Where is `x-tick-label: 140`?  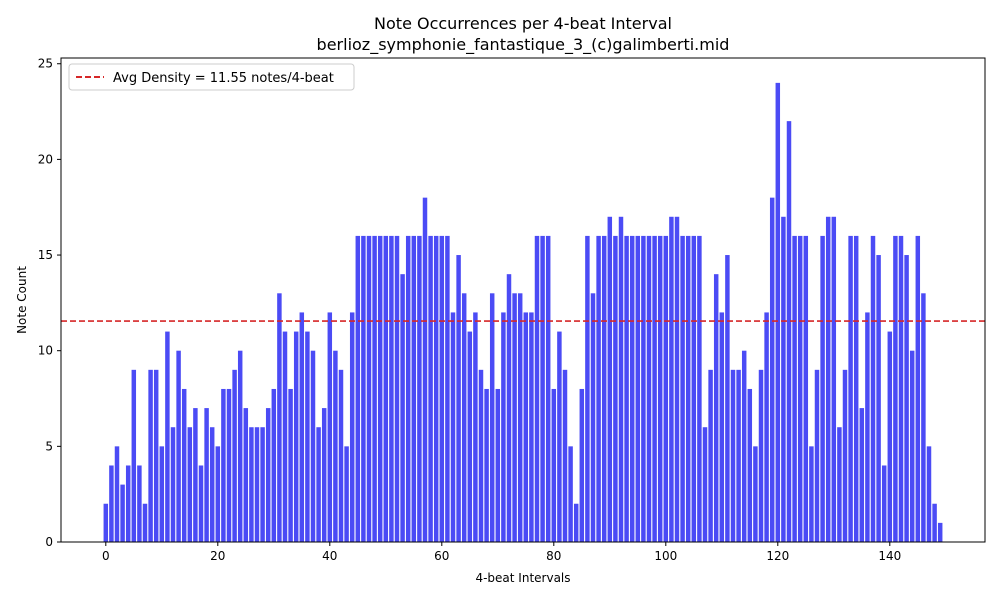
x-tick-label: 140 is located at coordinates (889, 556).